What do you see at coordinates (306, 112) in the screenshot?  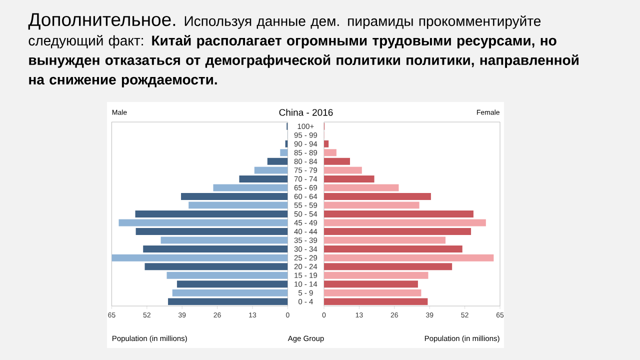 I see `text: China - 2016` at bounding box center [306, 112].